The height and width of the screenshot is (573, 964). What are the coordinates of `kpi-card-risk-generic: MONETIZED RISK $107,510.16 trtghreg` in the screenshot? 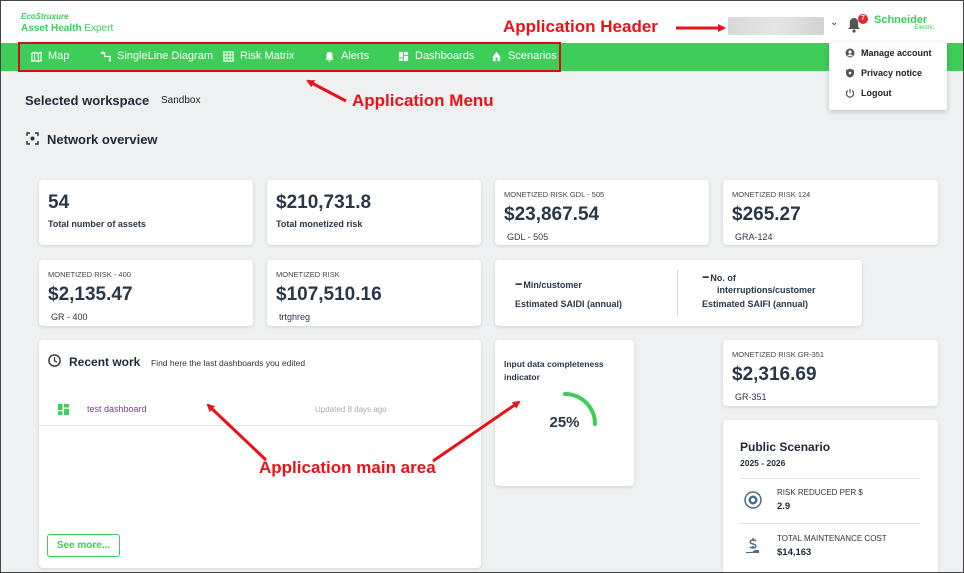 It's located at (374, 293).